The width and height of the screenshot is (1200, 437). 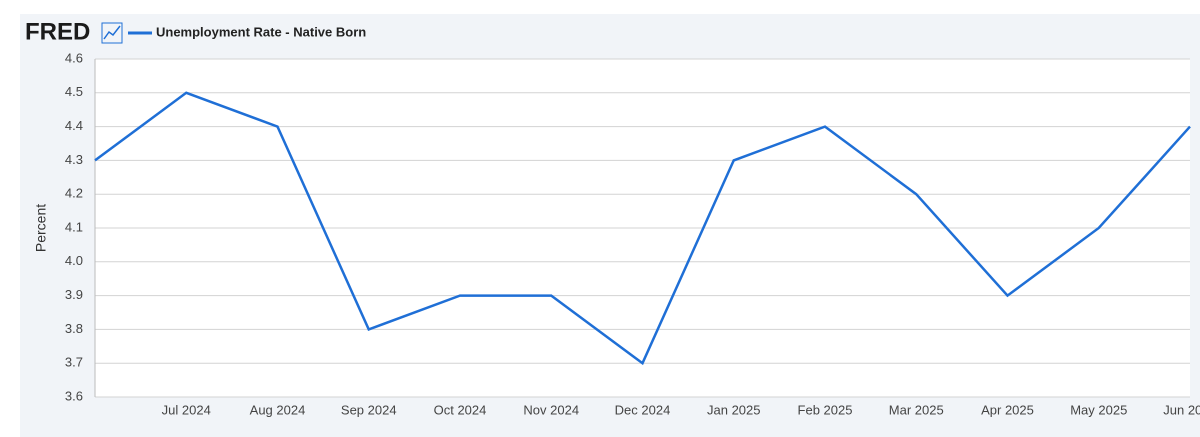 What do you see at coordinates (186, 409) in the screenshot?
I see `x-tick-label: Jul 2024` at bounding box center [186, 409].